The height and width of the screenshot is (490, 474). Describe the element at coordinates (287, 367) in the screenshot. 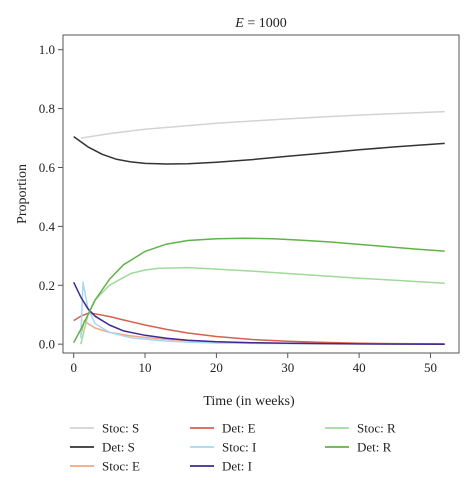

I see `x-tick-label: 30` at that location.